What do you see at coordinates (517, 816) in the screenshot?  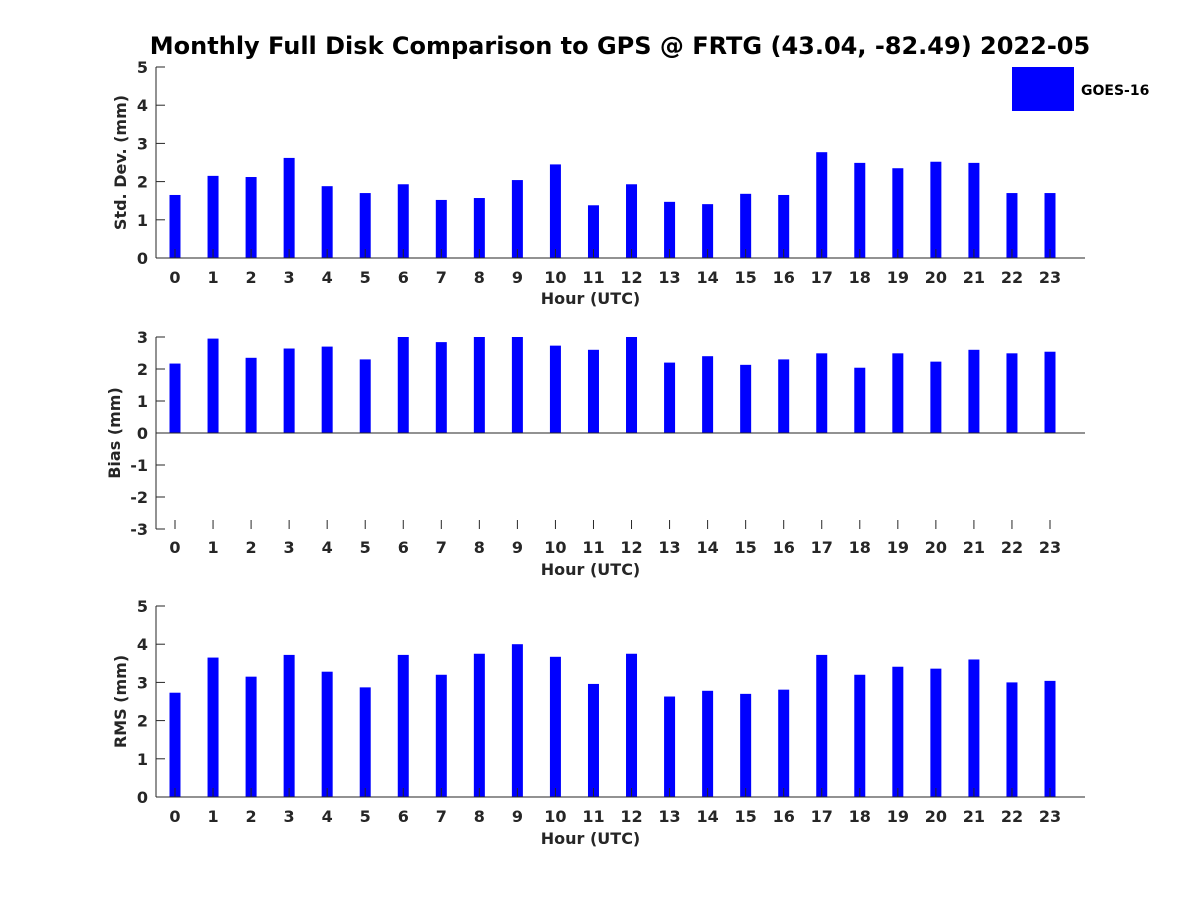 I see `rms-x-tick-label: 9` at bounding box center [517, 816].